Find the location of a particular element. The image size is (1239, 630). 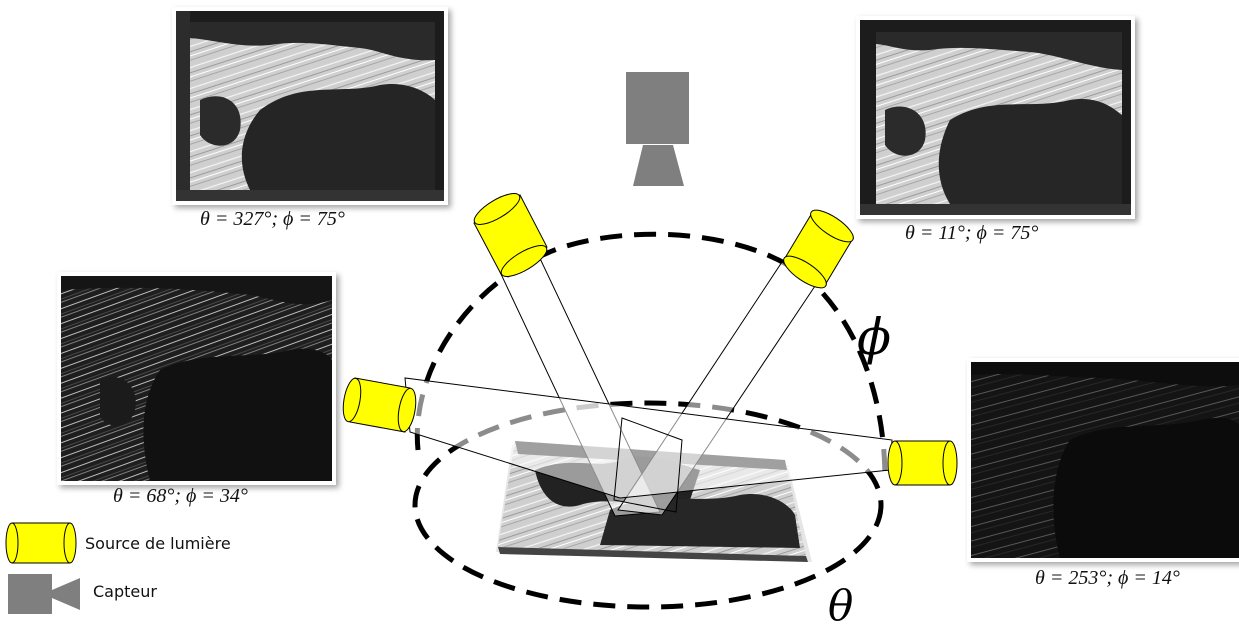

legend-sensor-label: Capteur is located at coordinates (125, 591).